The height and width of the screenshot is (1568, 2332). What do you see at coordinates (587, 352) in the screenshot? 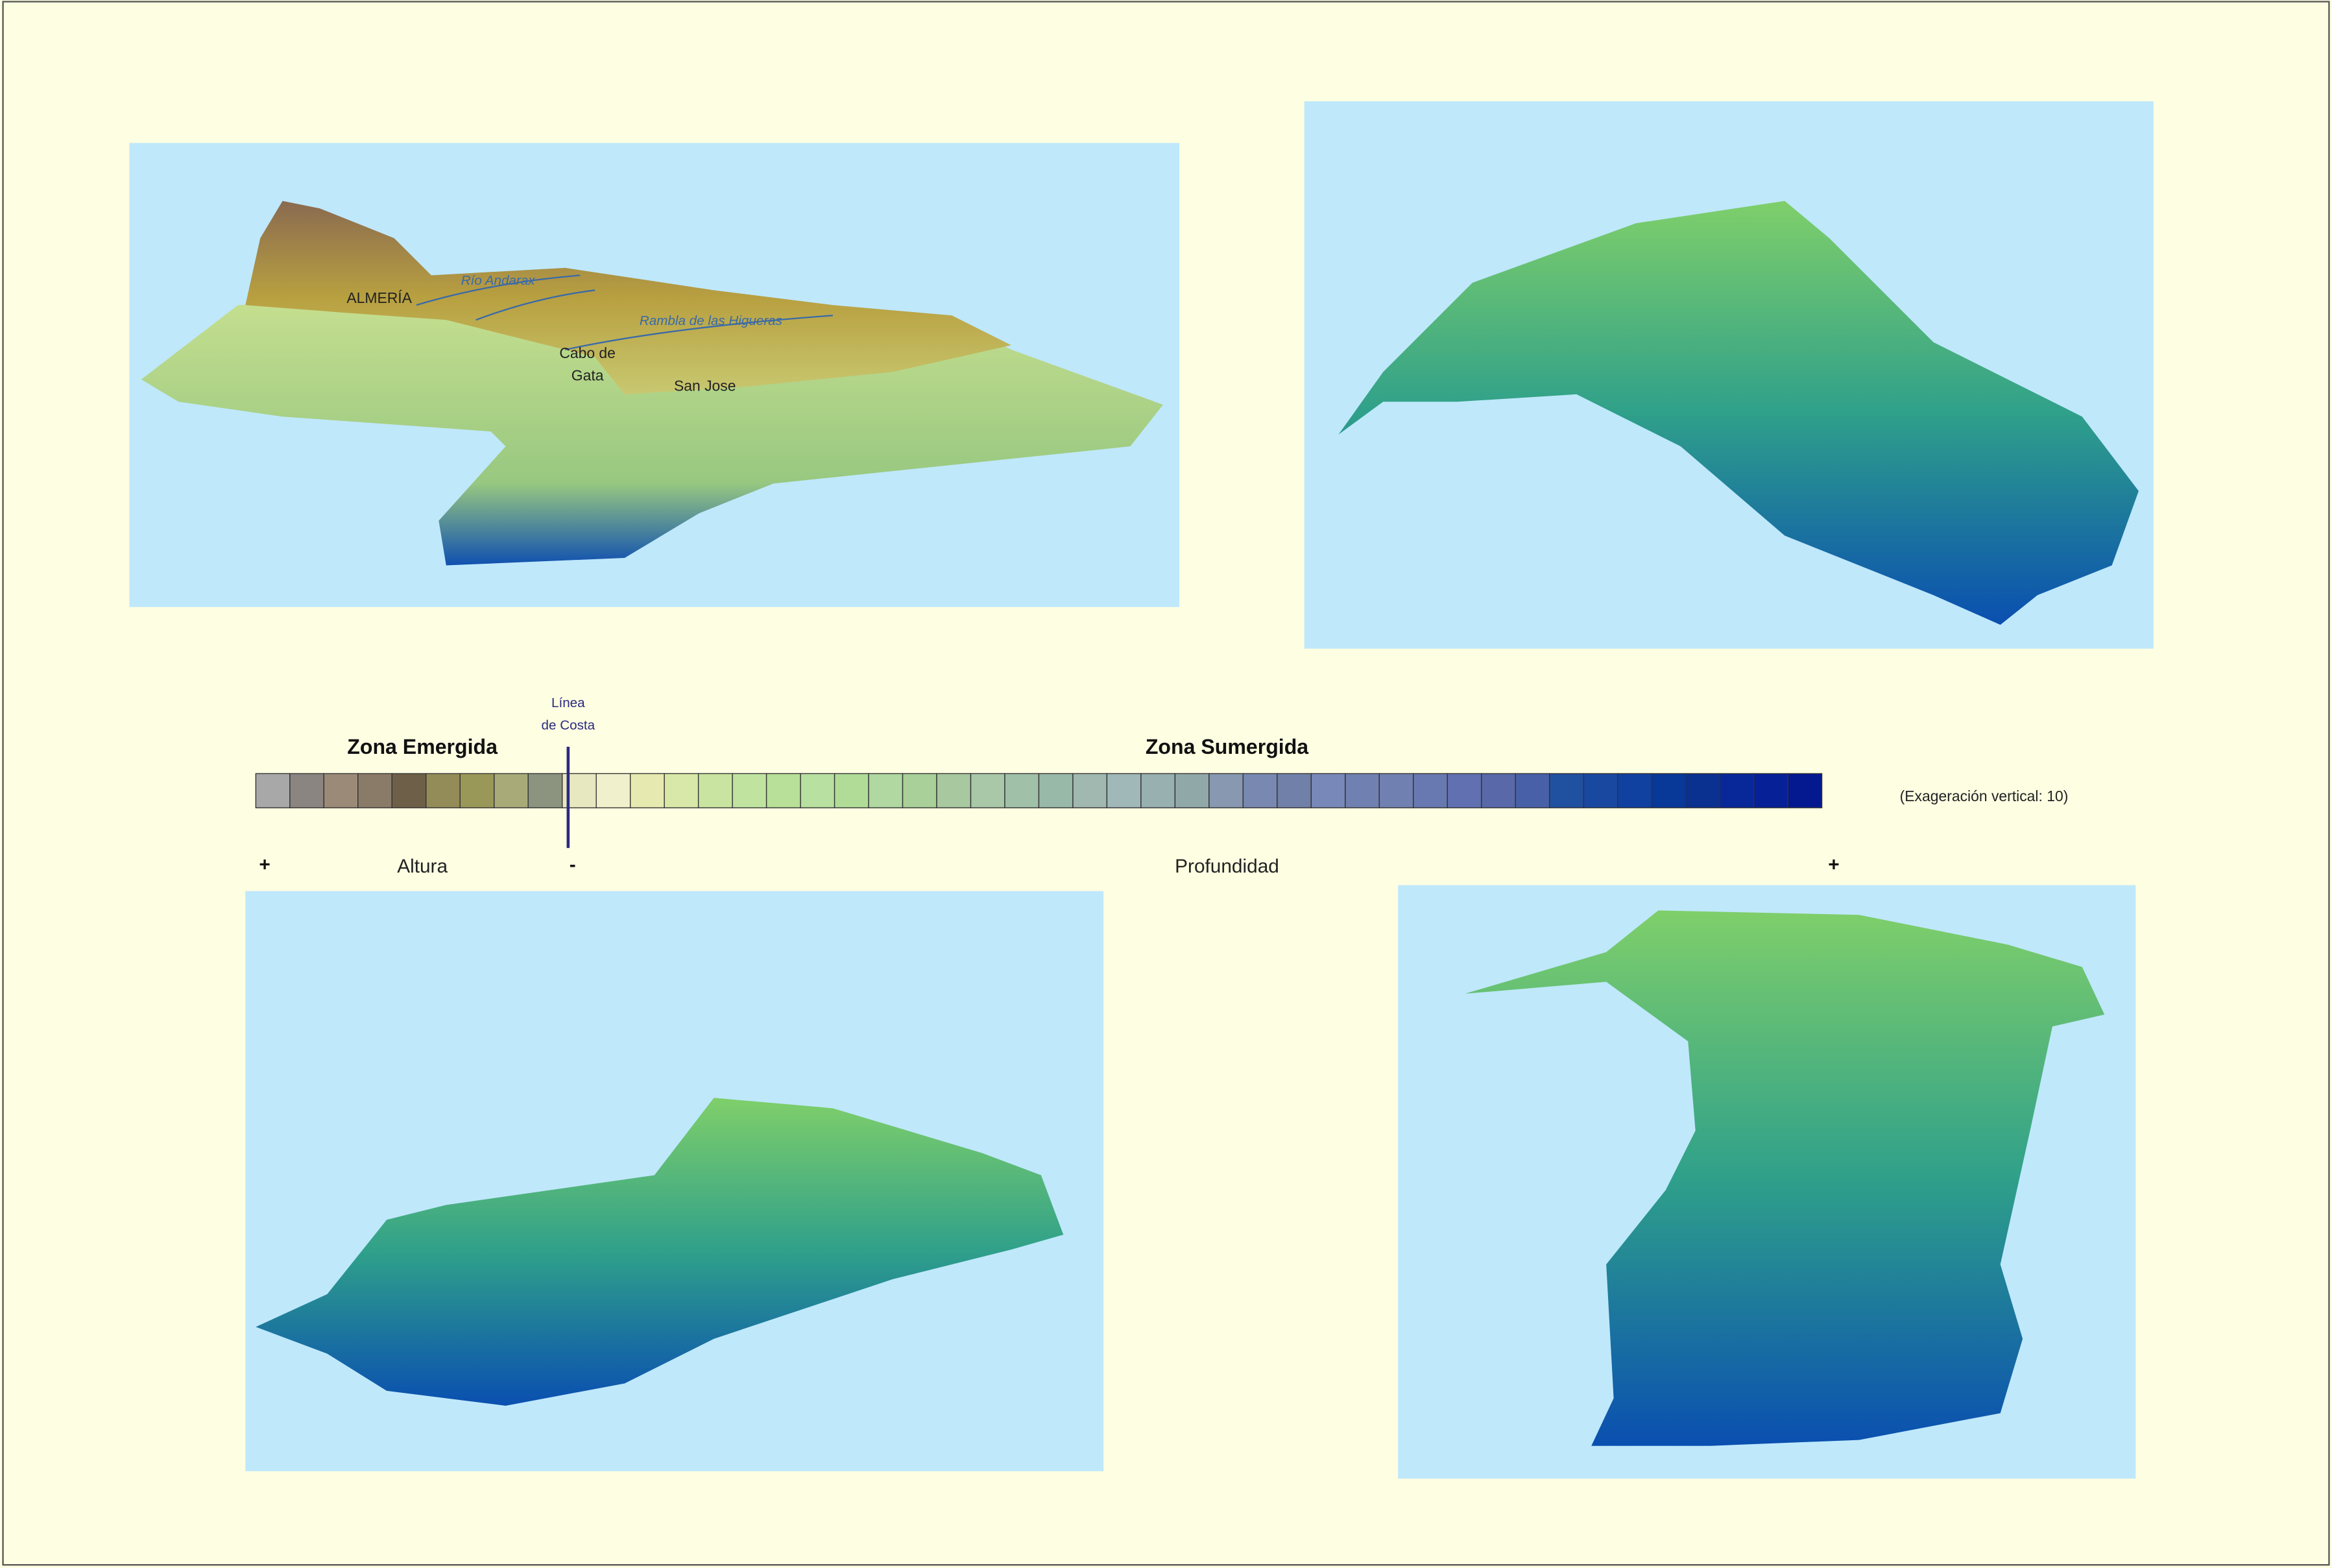
I see `place-label: Cabo de` at bounding box center [587, 352].